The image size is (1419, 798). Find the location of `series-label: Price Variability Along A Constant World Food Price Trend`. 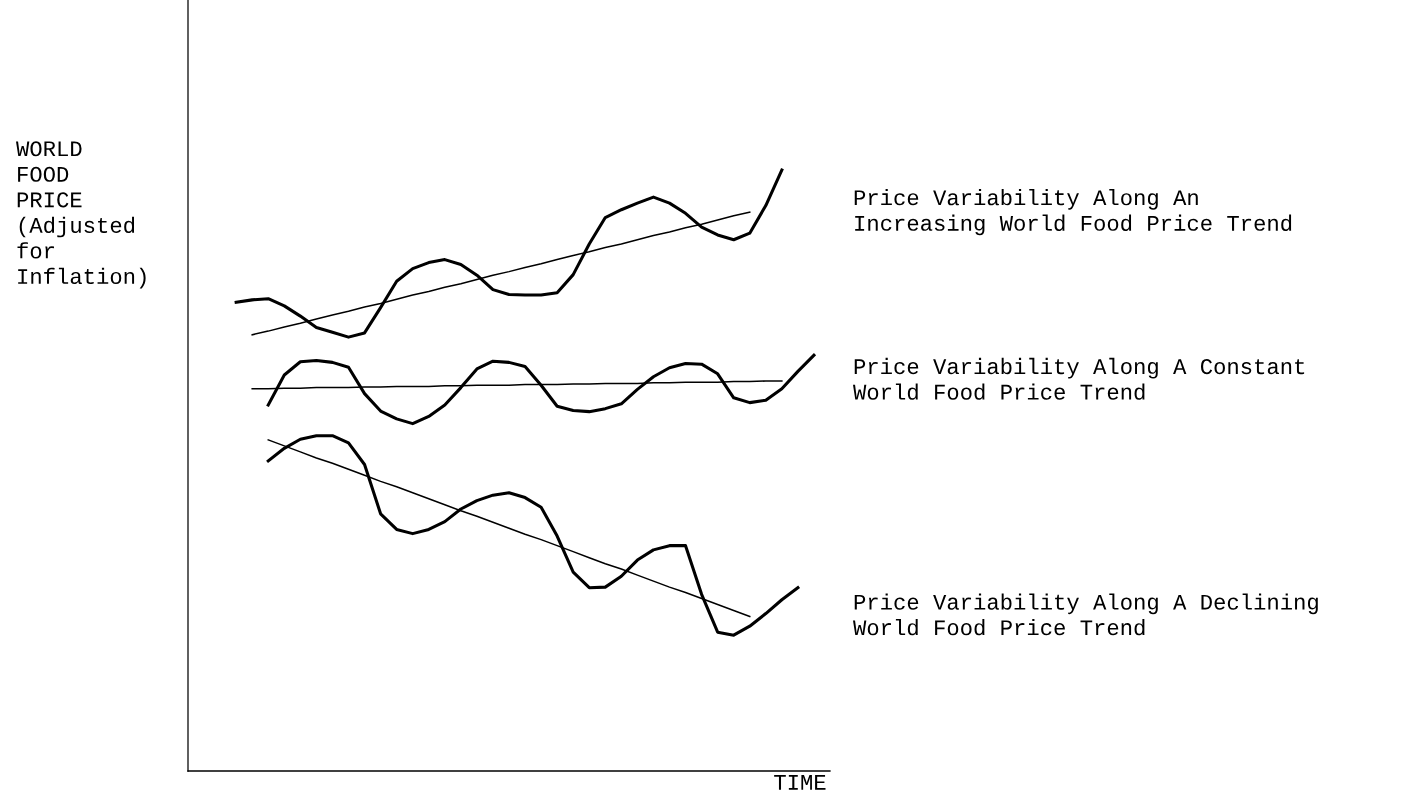

series-label: Price Variability Along A Constant World Food Price Trend is located at coordinates (1079, 378).